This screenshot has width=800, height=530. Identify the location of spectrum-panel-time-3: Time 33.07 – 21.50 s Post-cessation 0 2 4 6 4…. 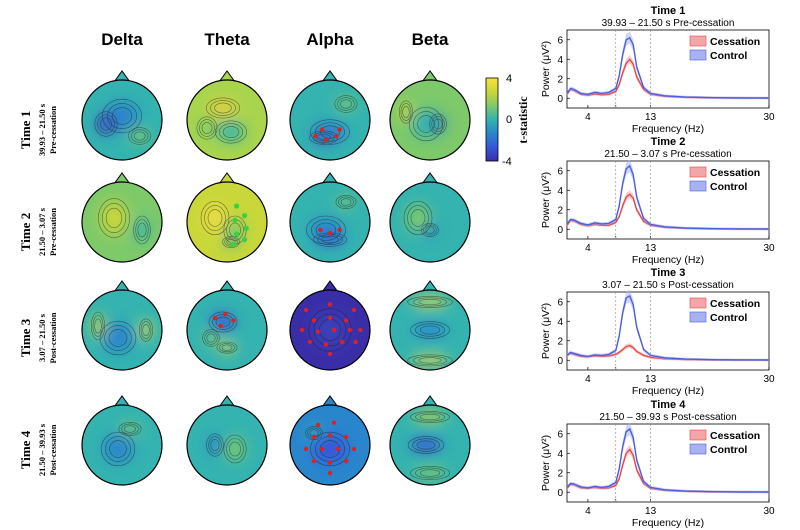
(657, 332).